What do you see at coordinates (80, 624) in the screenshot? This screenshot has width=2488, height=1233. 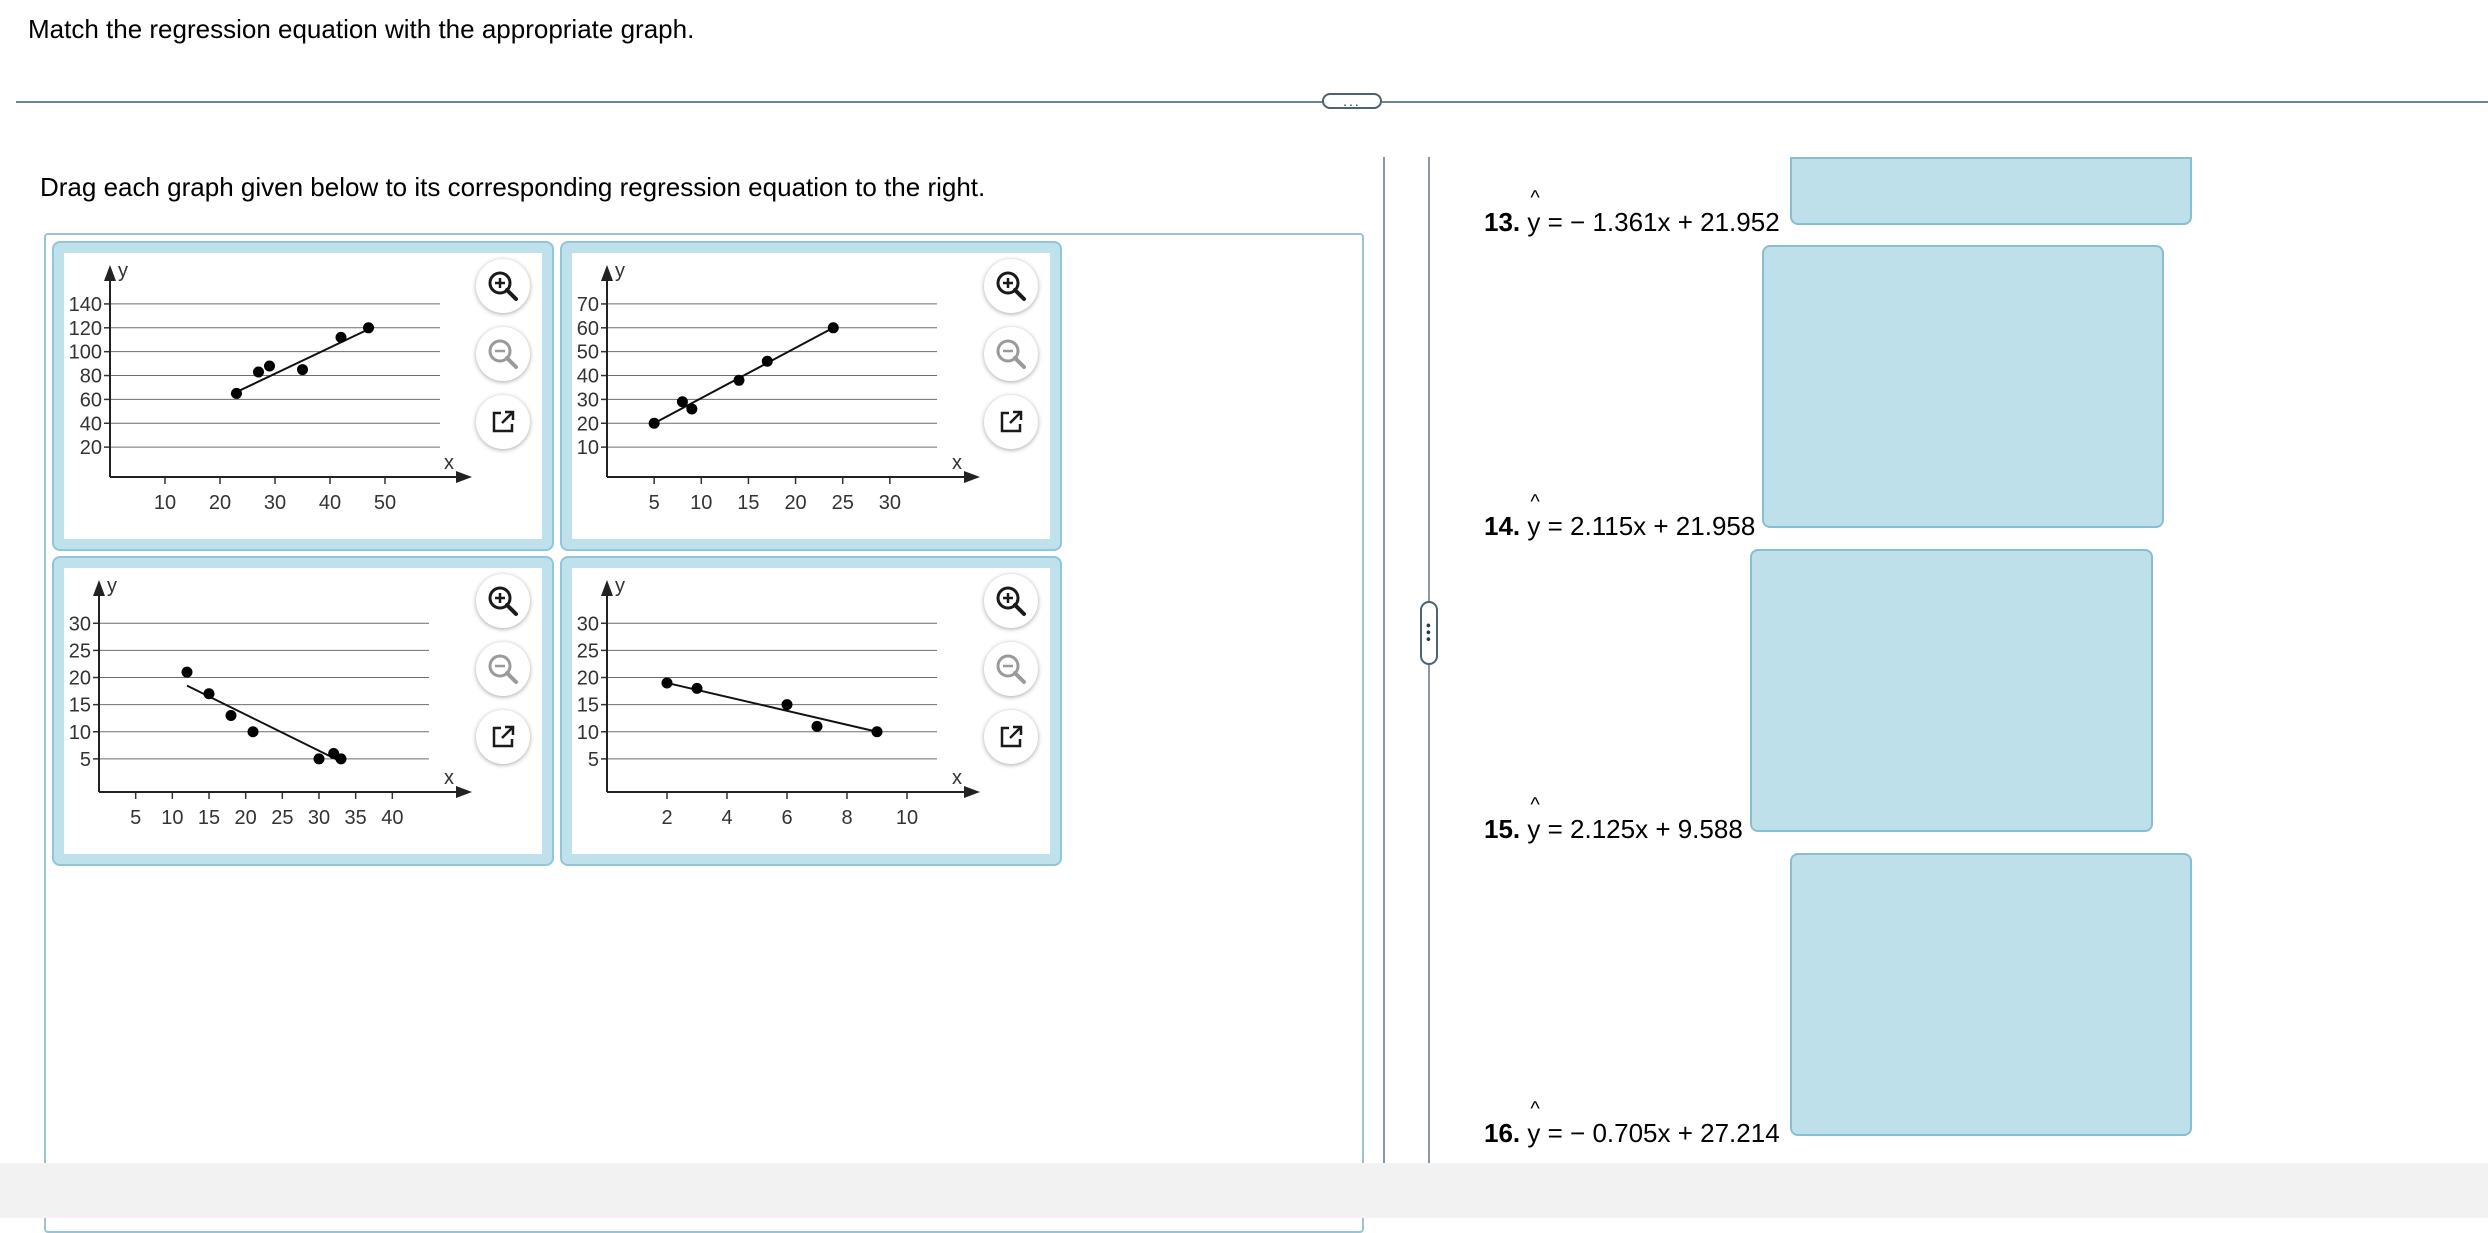 I see `y-tick-label: 30` at bounding box center [80, 624].